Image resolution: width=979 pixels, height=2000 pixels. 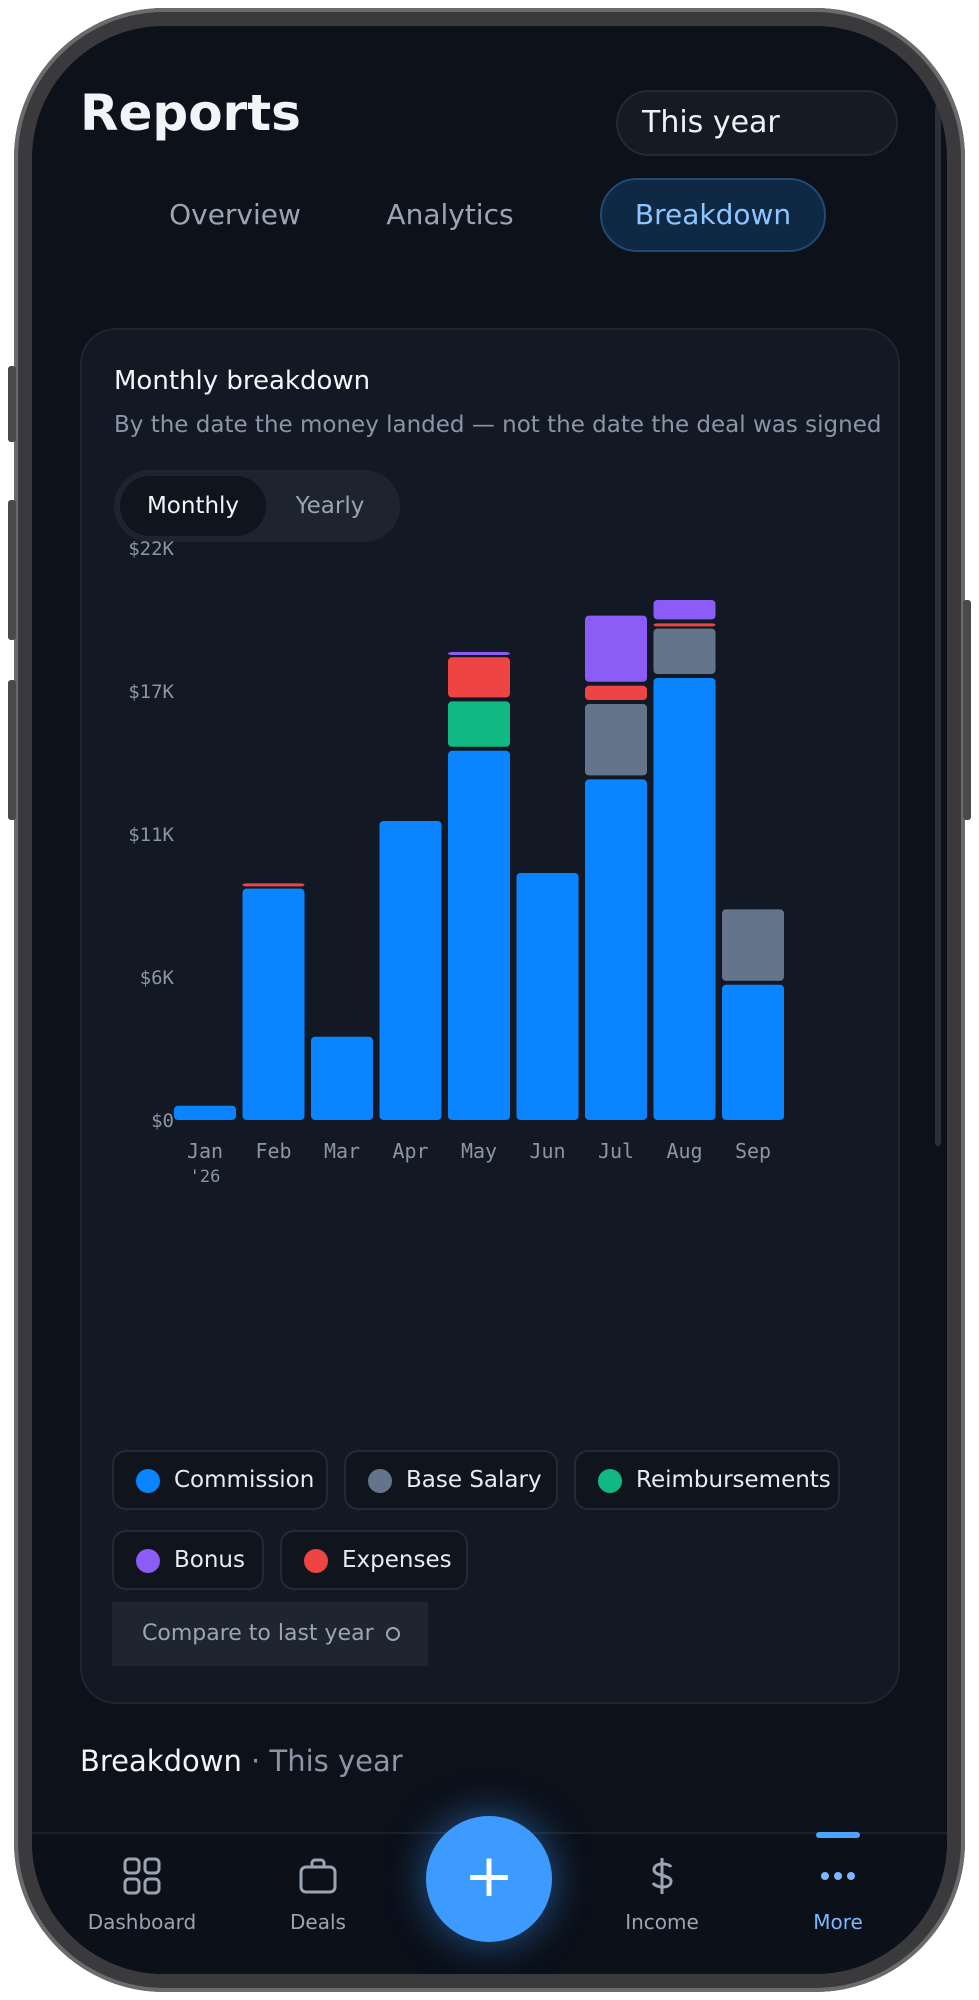 I want to click on legend-commission: Commission, so click(x=220, y=1480).